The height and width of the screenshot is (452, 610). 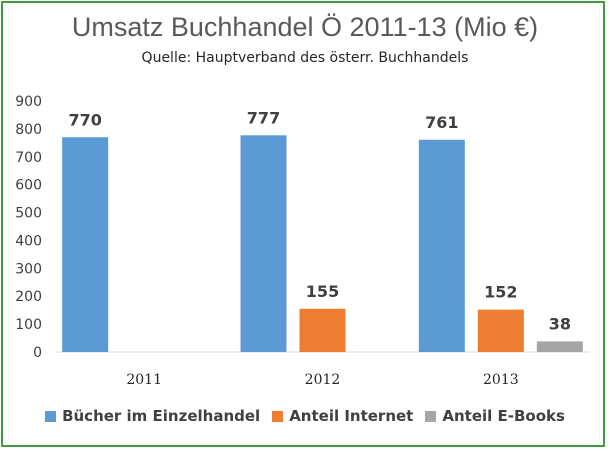 I want to click on data-label: 38, so click(x=560, y=323).